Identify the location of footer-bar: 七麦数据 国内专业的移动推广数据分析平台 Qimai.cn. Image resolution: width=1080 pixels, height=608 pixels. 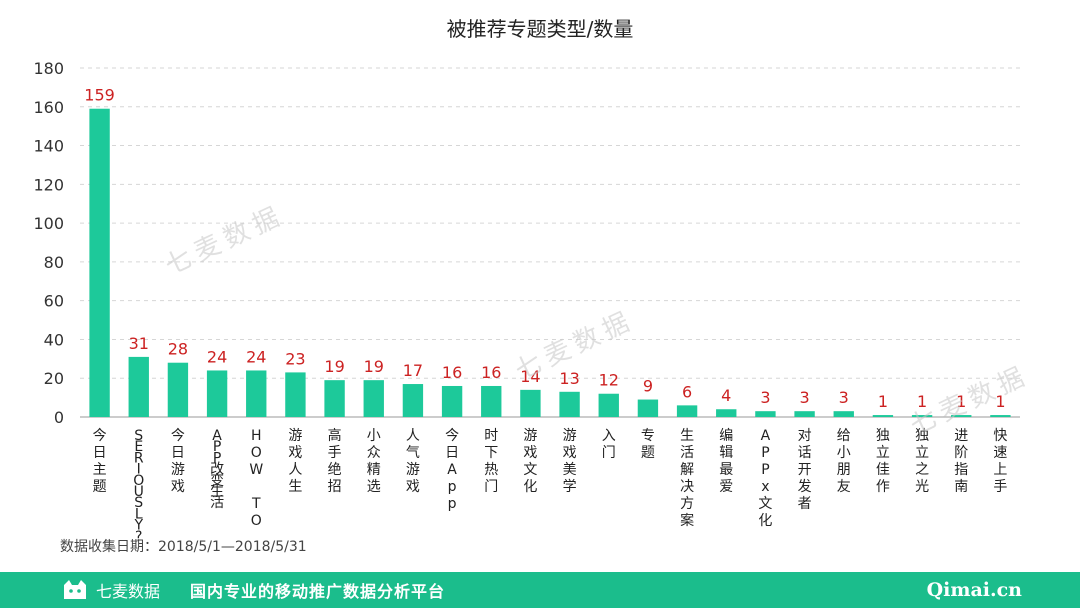
(540, 590).